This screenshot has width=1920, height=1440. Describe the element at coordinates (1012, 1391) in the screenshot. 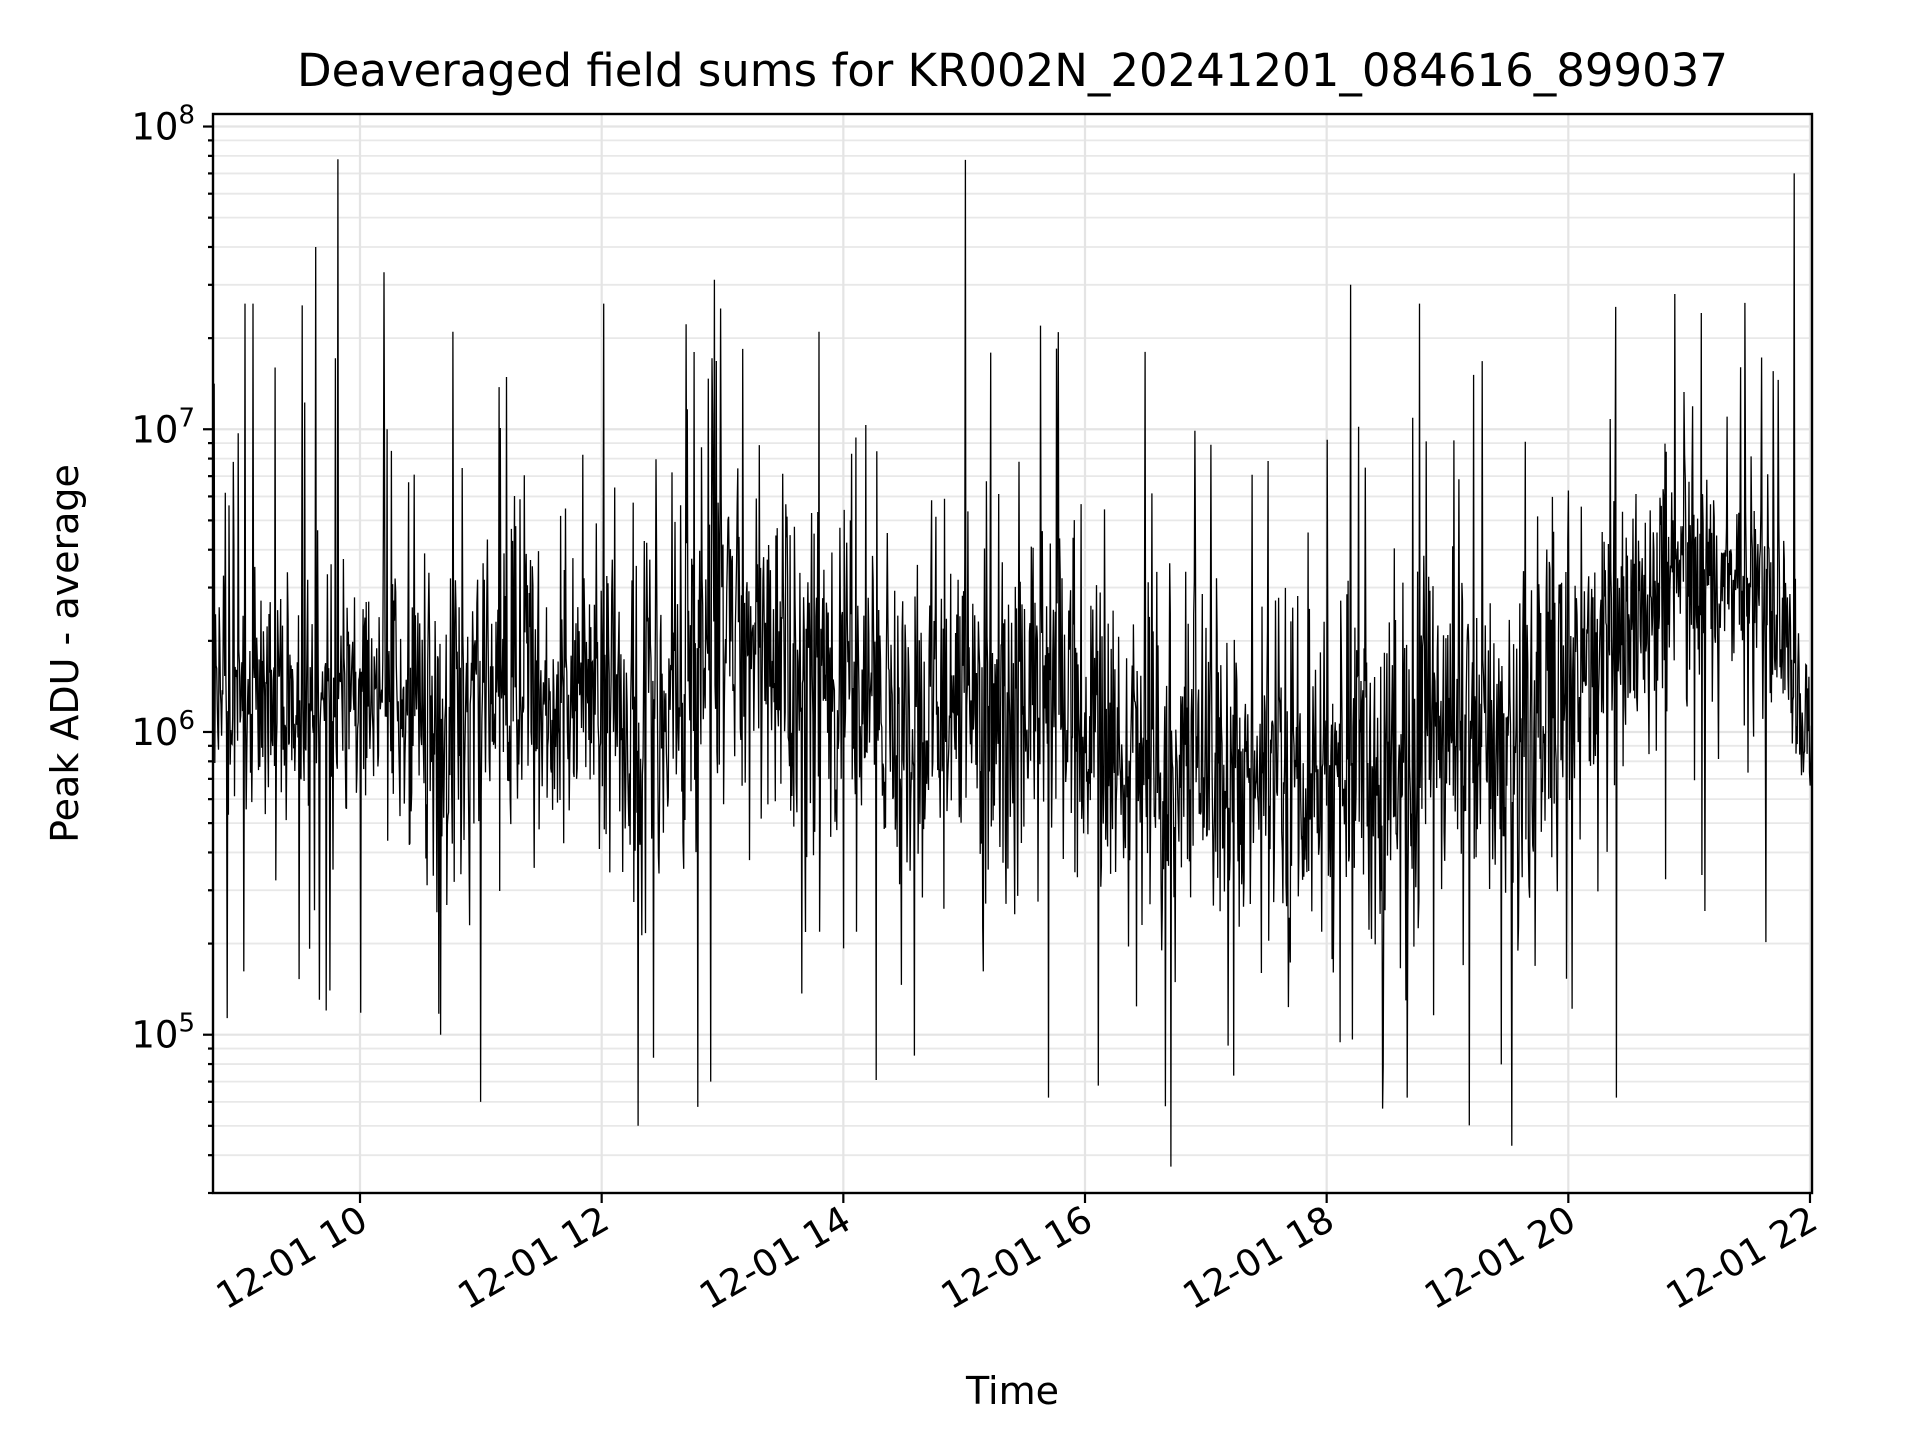

I see `x-axis-label: Time` at that location.